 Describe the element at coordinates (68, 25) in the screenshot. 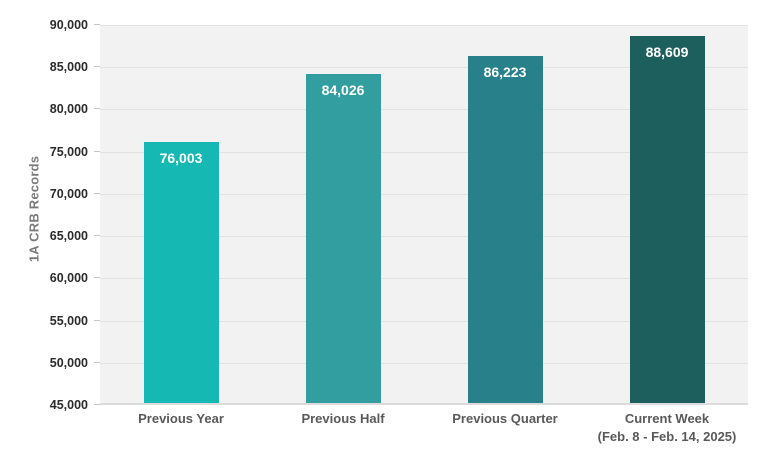

I see `y-tick-label: 90,000` at that location.